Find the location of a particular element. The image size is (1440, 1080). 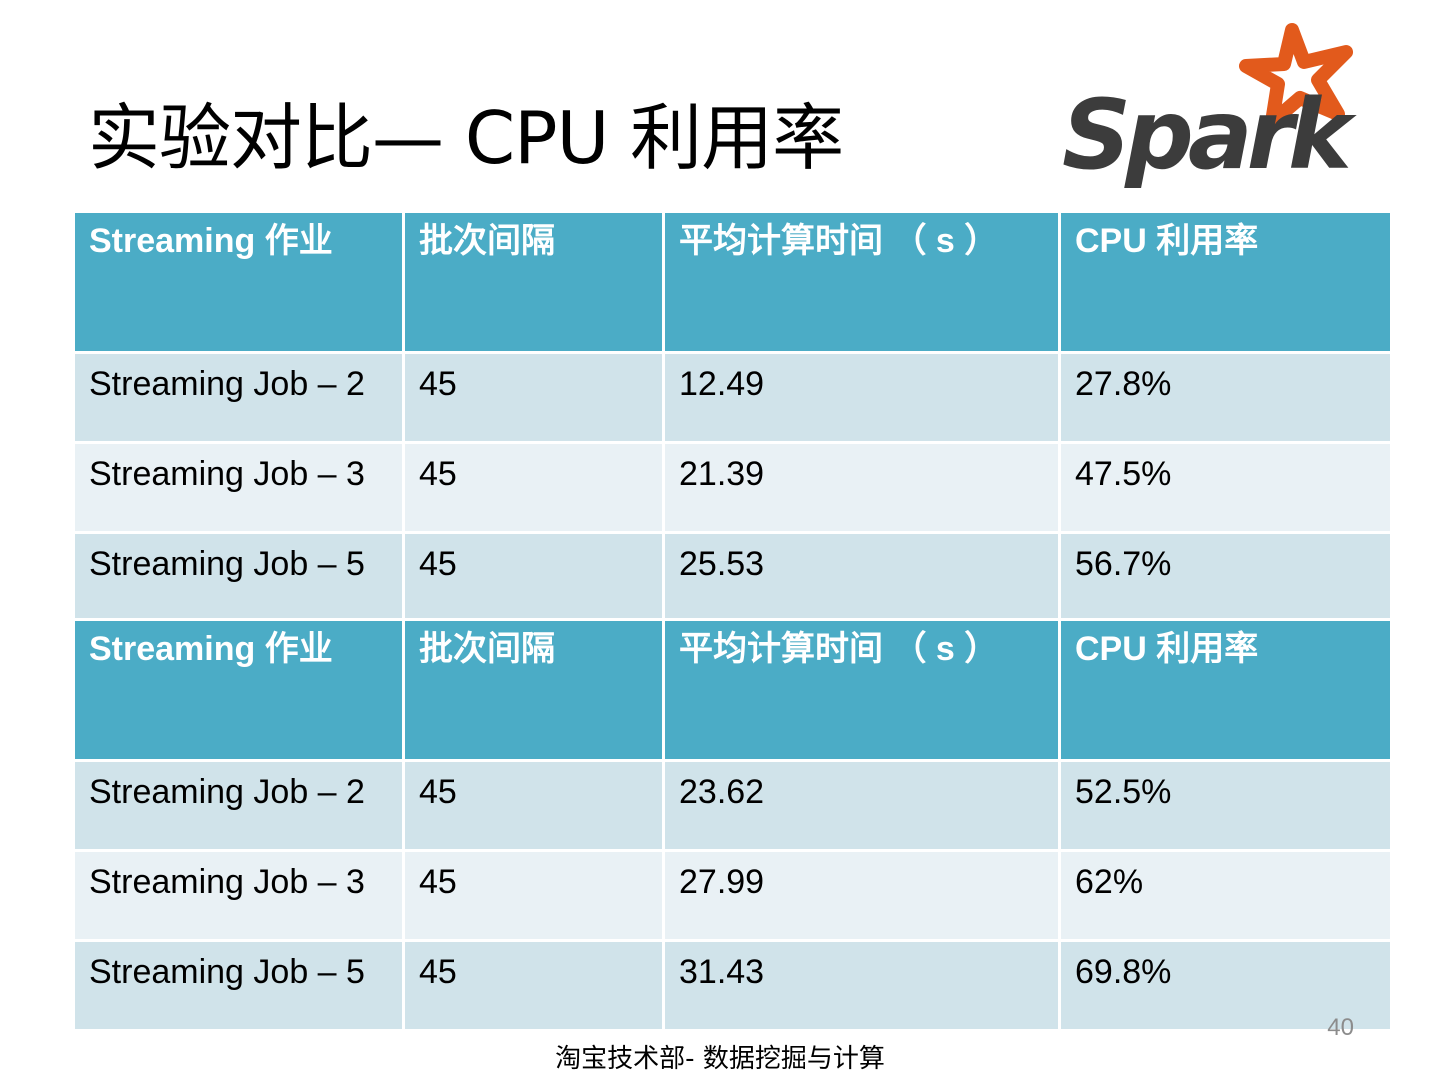

table-row: Streaming Job – 2 45 23.62 52.5% is located at coordinates (732, 805).